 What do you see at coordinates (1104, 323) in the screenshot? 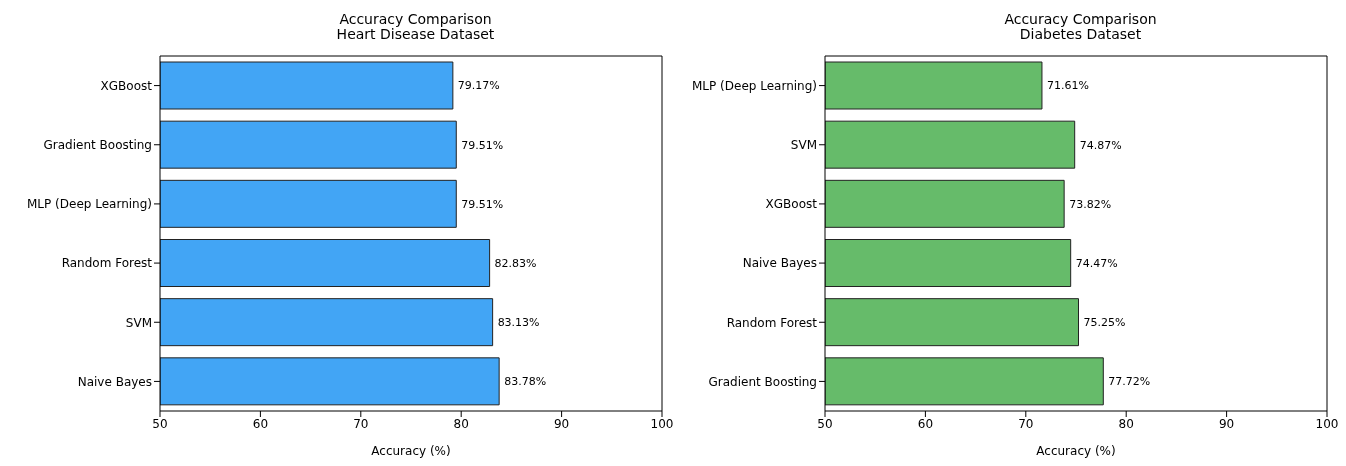
I see `data-label: 75.25%` at bounding box center [1104, 323].